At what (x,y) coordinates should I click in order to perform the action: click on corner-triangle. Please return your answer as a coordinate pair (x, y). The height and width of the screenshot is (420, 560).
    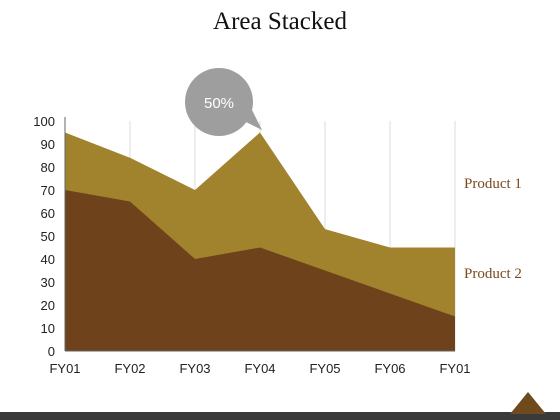
    Looking at the image, I should click on (528, 403).